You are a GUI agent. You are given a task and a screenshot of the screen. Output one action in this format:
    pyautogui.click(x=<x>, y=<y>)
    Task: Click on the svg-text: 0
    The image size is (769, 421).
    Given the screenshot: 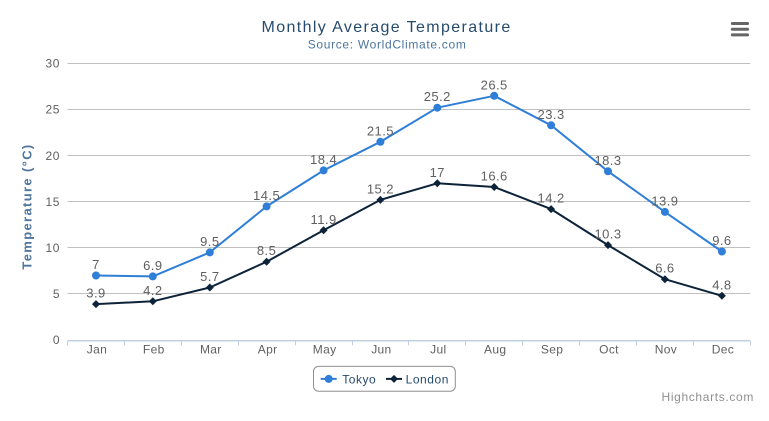 What is the action you would take?
    pyautogui.click(x=56, y=340)
    